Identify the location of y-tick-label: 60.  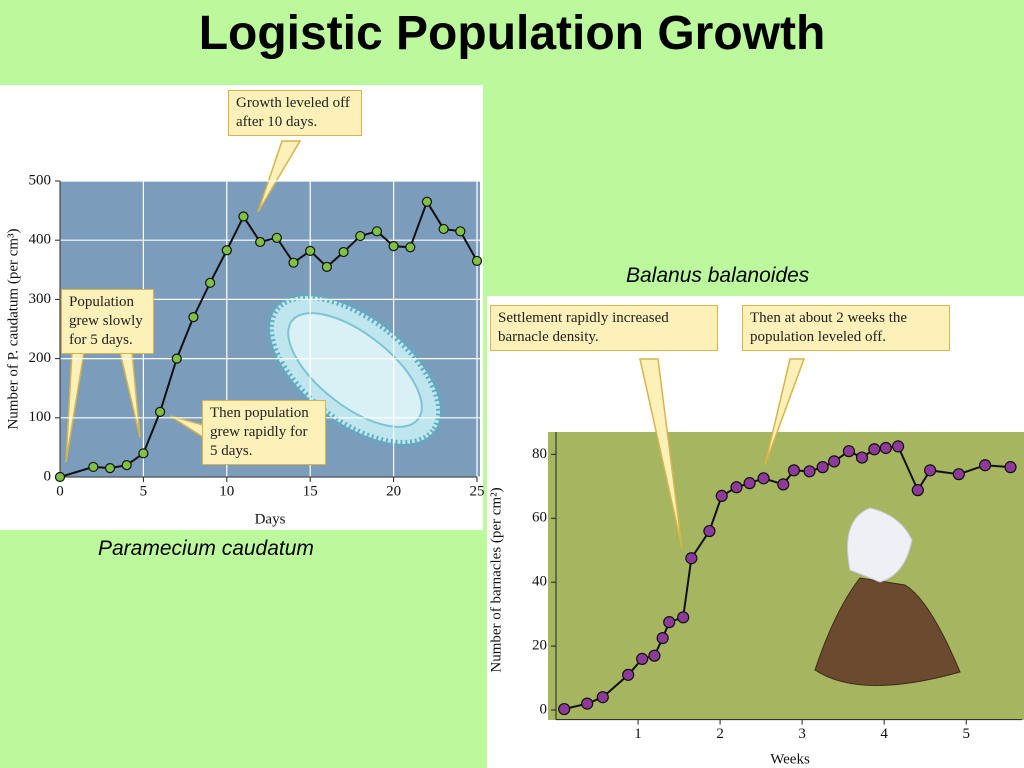
(539, 518).